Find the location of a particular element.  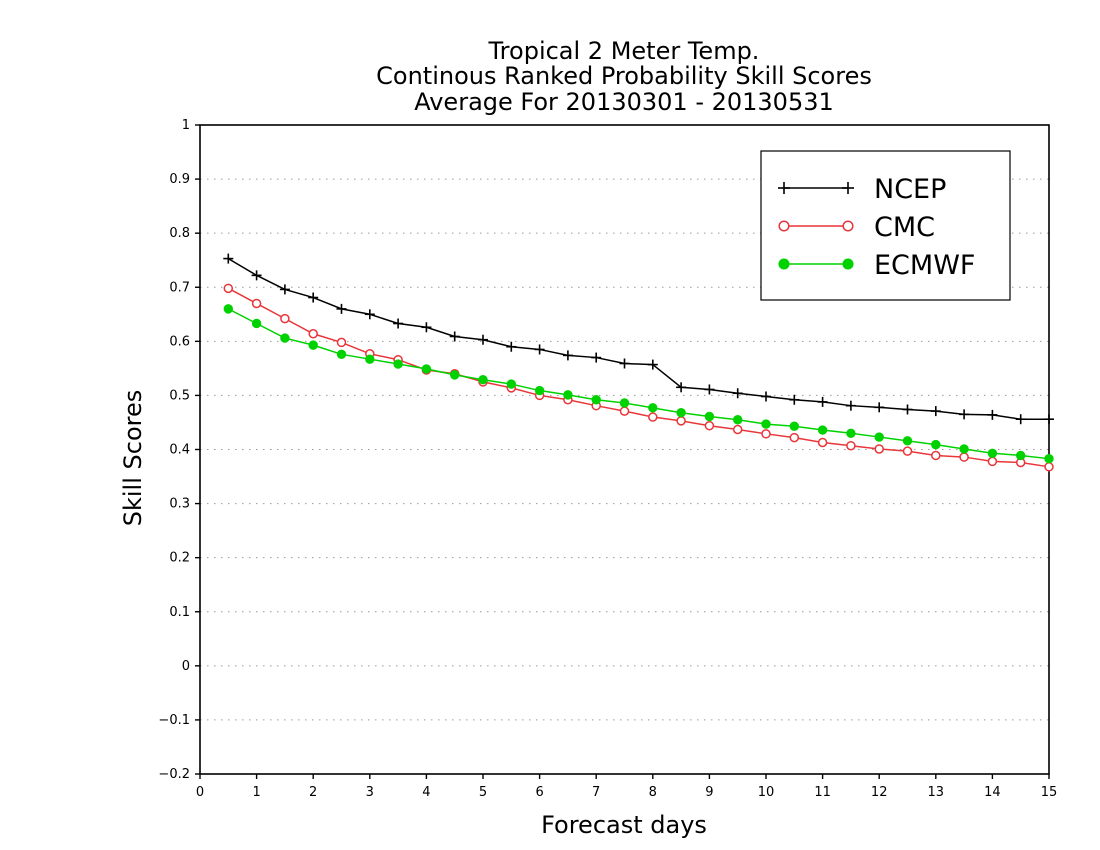

legend-label-ncep: NCEP is located at coordinates (910, 189).